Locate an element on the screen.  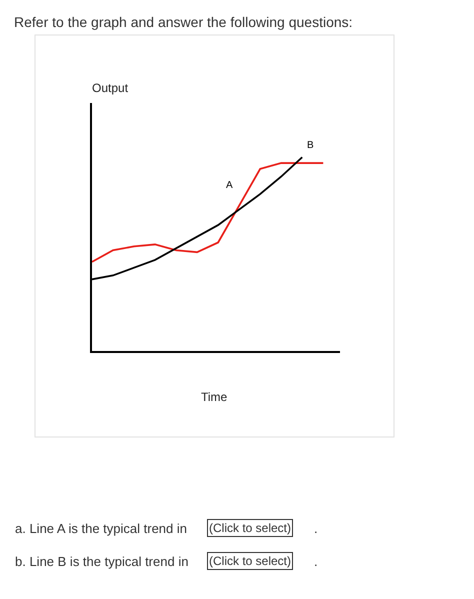
text: a. Line A is the typical trend in is located at coordinates (101, 528).